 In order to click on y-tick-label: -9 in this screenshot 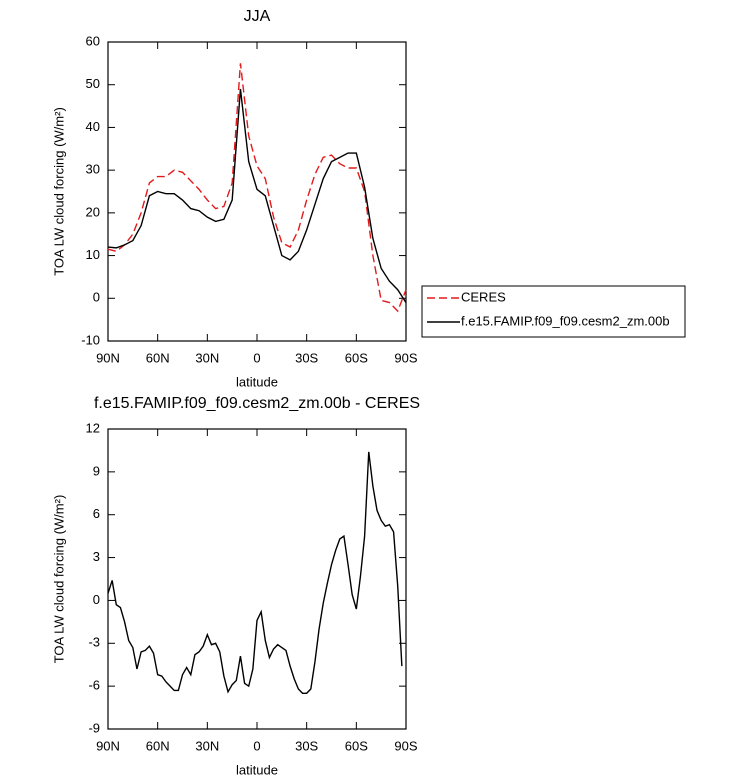, I will do `click(94, 727)`.